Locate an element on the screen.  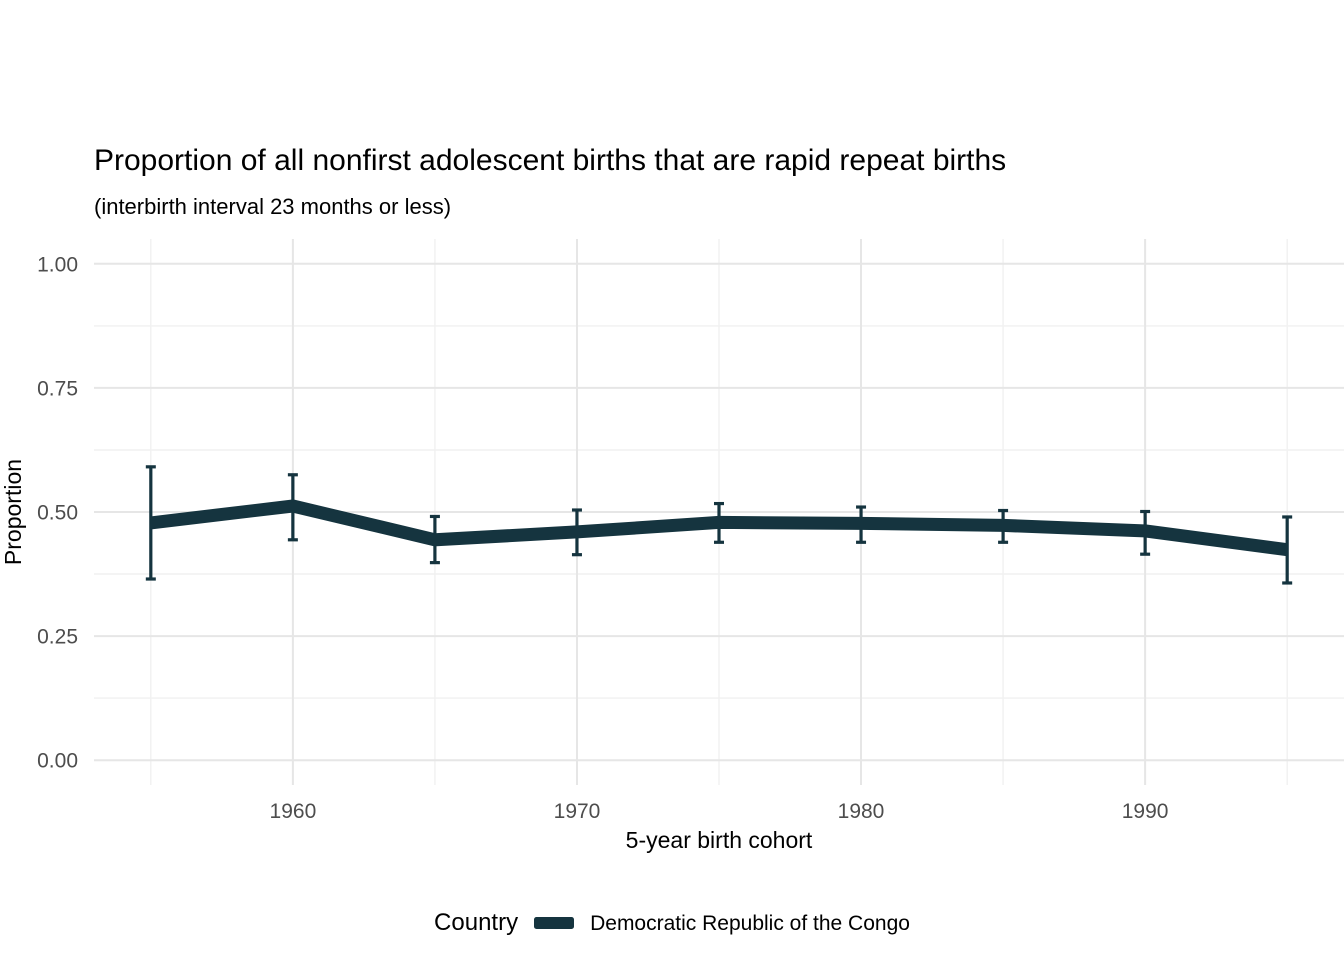
legend: Country Democratic Republic of the Congo is located at coordinates (672, 923).